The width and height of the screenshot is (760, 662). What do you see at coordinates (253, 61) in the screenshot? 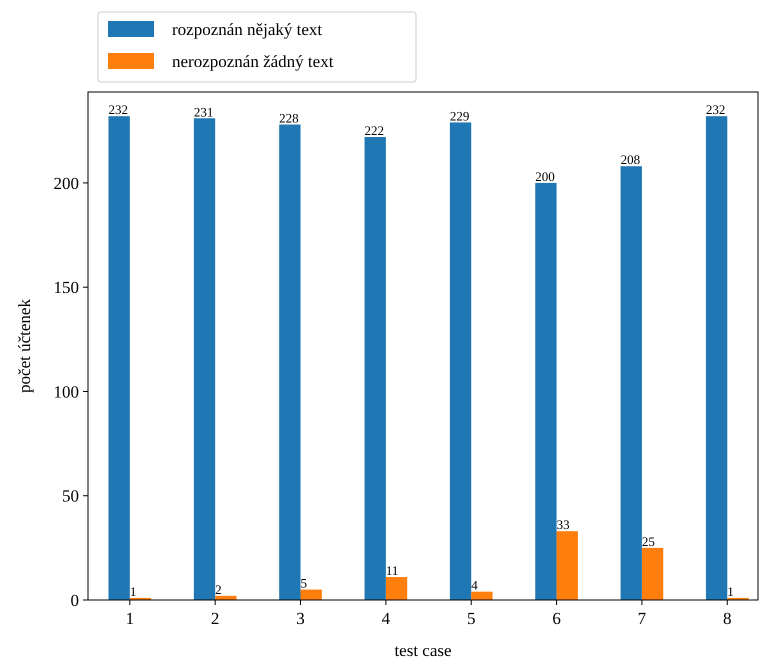
I see `legend-label: nerozpoznán žádný text` at bounding box center [253, 61].